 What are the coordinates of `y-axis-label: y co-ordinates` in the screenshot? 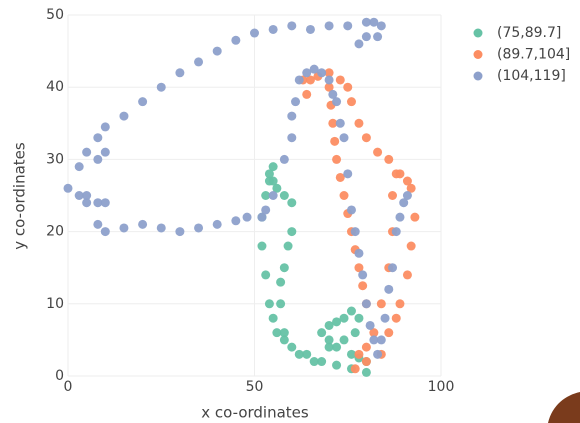 It's located at (20, 196).